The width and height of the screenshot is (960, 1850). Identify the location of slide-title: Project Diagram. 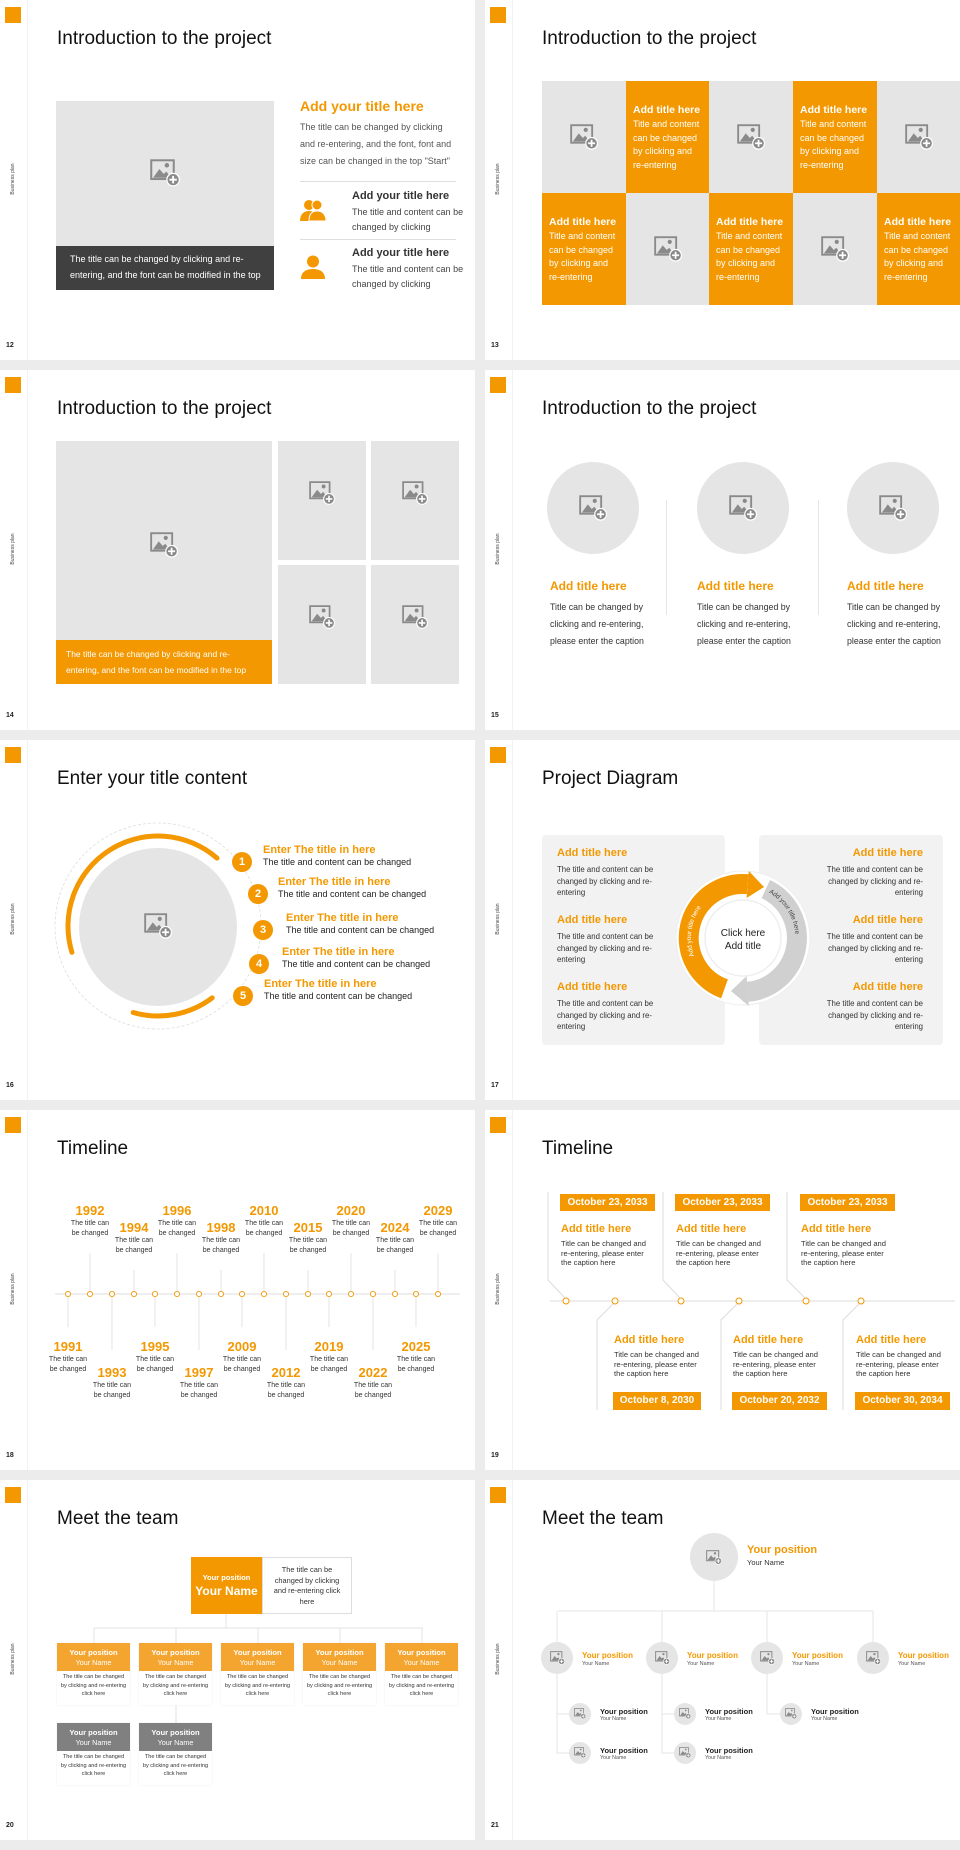
(610, 778).